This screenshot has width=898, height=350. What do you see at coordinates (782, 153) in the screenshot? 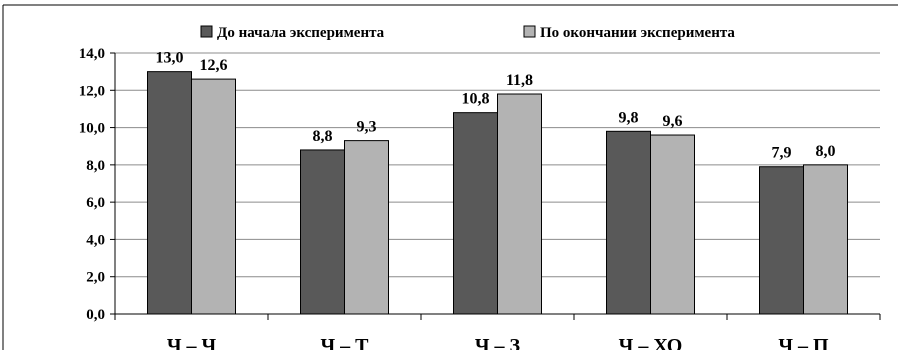
I see `data-label: 7,9` at bounding box center [782, 153].